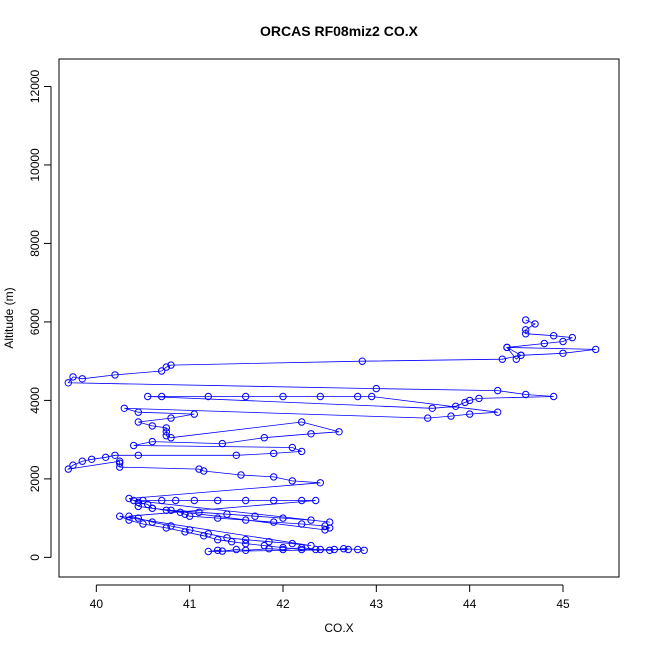  I want to click on chart-title: ORCAS RF08miz2 CO.X, so click(339, 31).